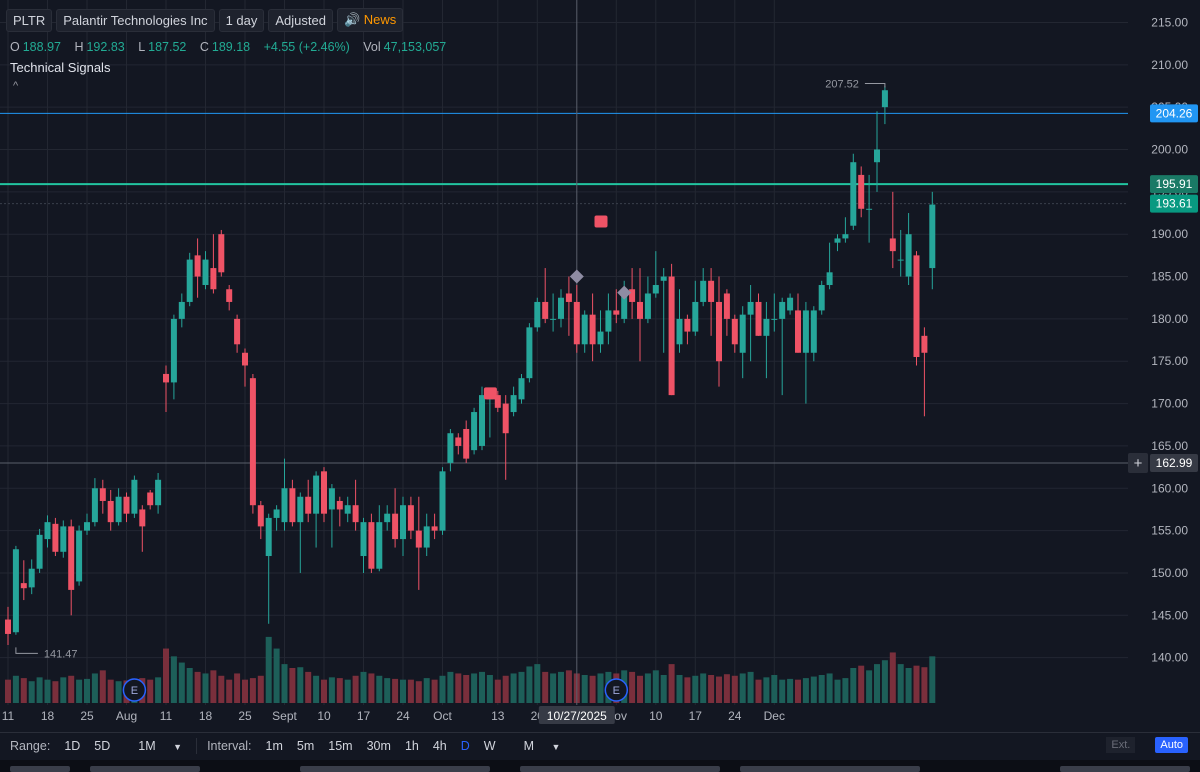 The image size is (1200, 772). I want to click on range-1m-button: 1M ▼, so click(153, 746).